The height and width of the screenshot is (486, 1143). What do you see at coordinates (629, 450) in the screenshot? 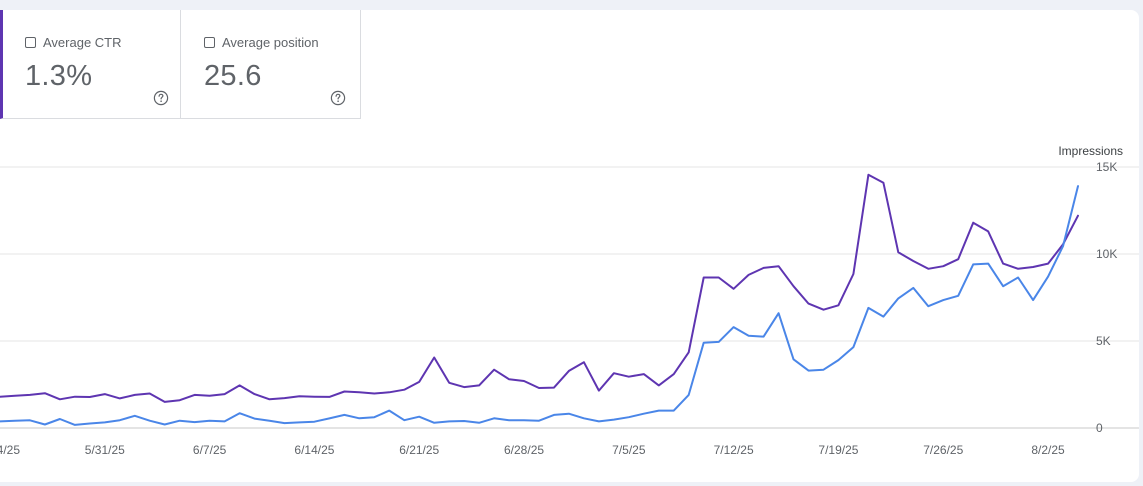
I see `x-tick-label: 7/5/25` at bounding box center [629, 450].